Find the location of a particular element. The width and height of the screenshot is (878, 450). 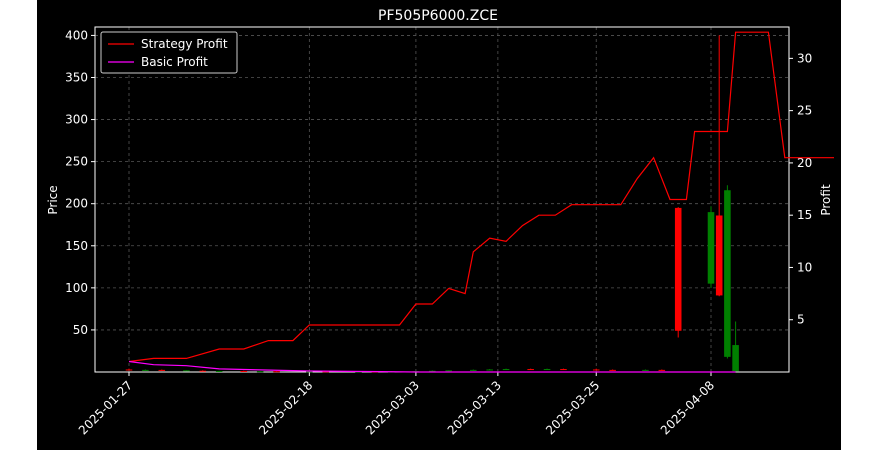

legend-label-strategy: Strategy Profit is located at coordinates (184, 44).